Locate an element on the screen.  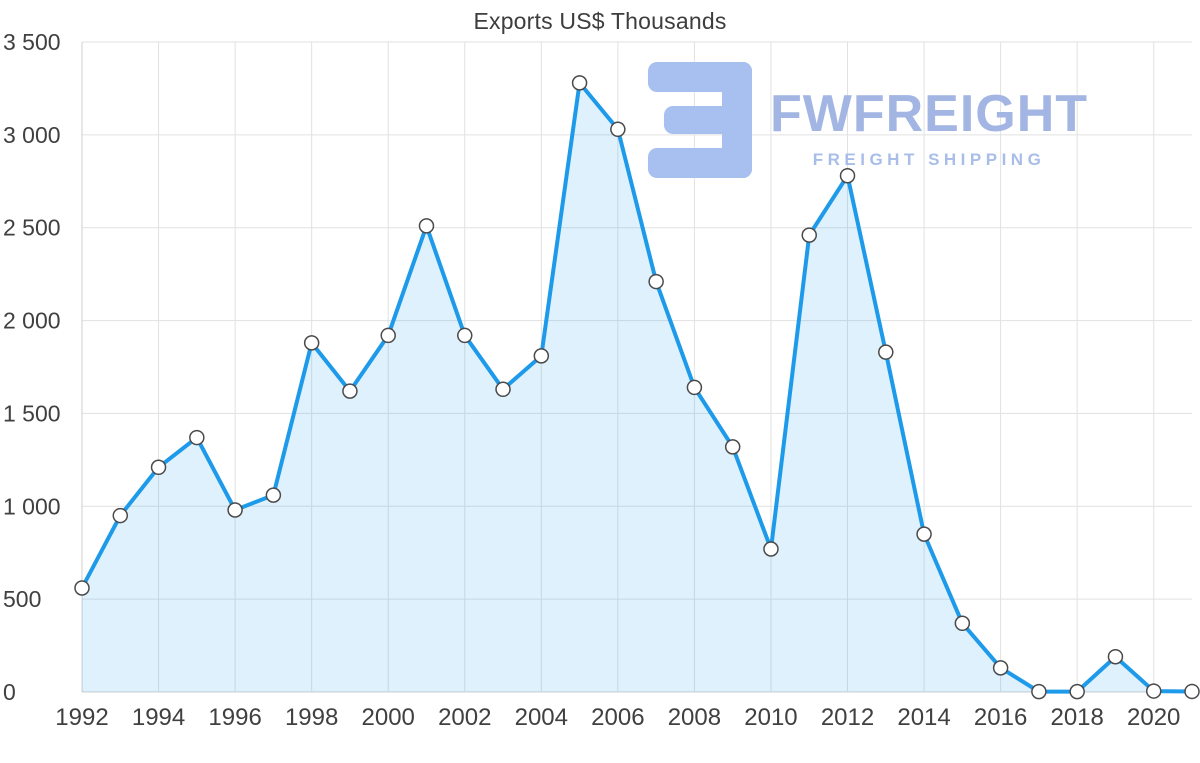
x-axis-label: 1998 is located at coordinates (311, 717).